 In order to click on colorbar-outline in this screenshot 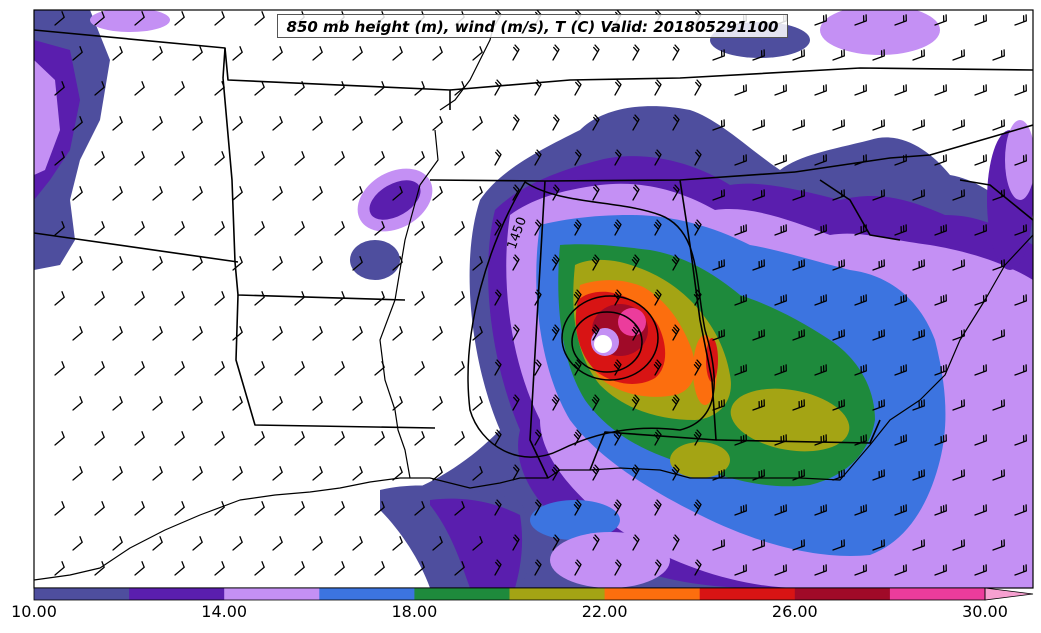, I will do `click(509, 594)`.